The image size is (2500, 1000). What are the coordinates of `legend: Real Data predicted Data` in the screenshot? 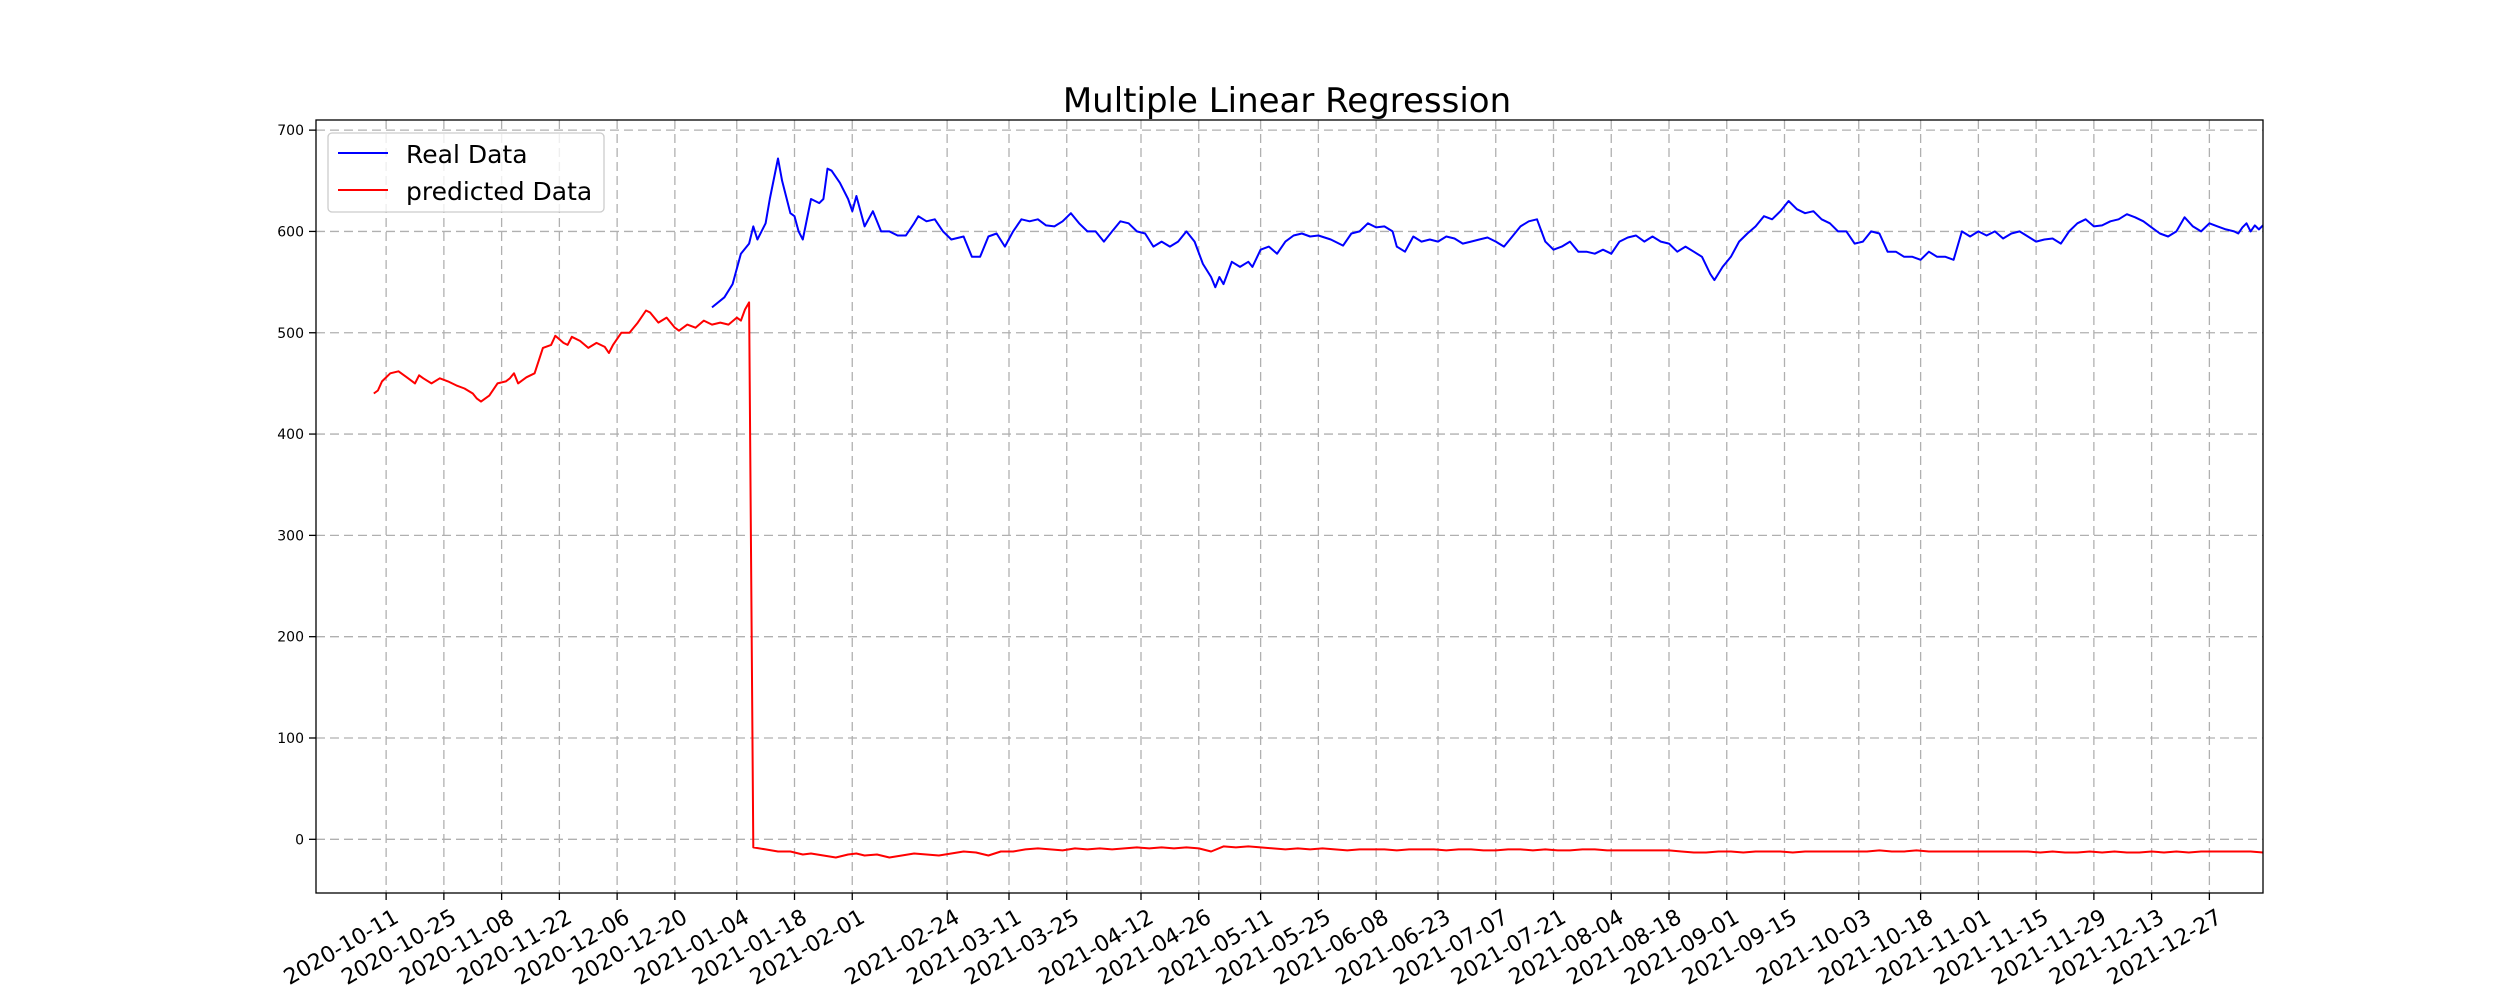 It's located at (466, 172).